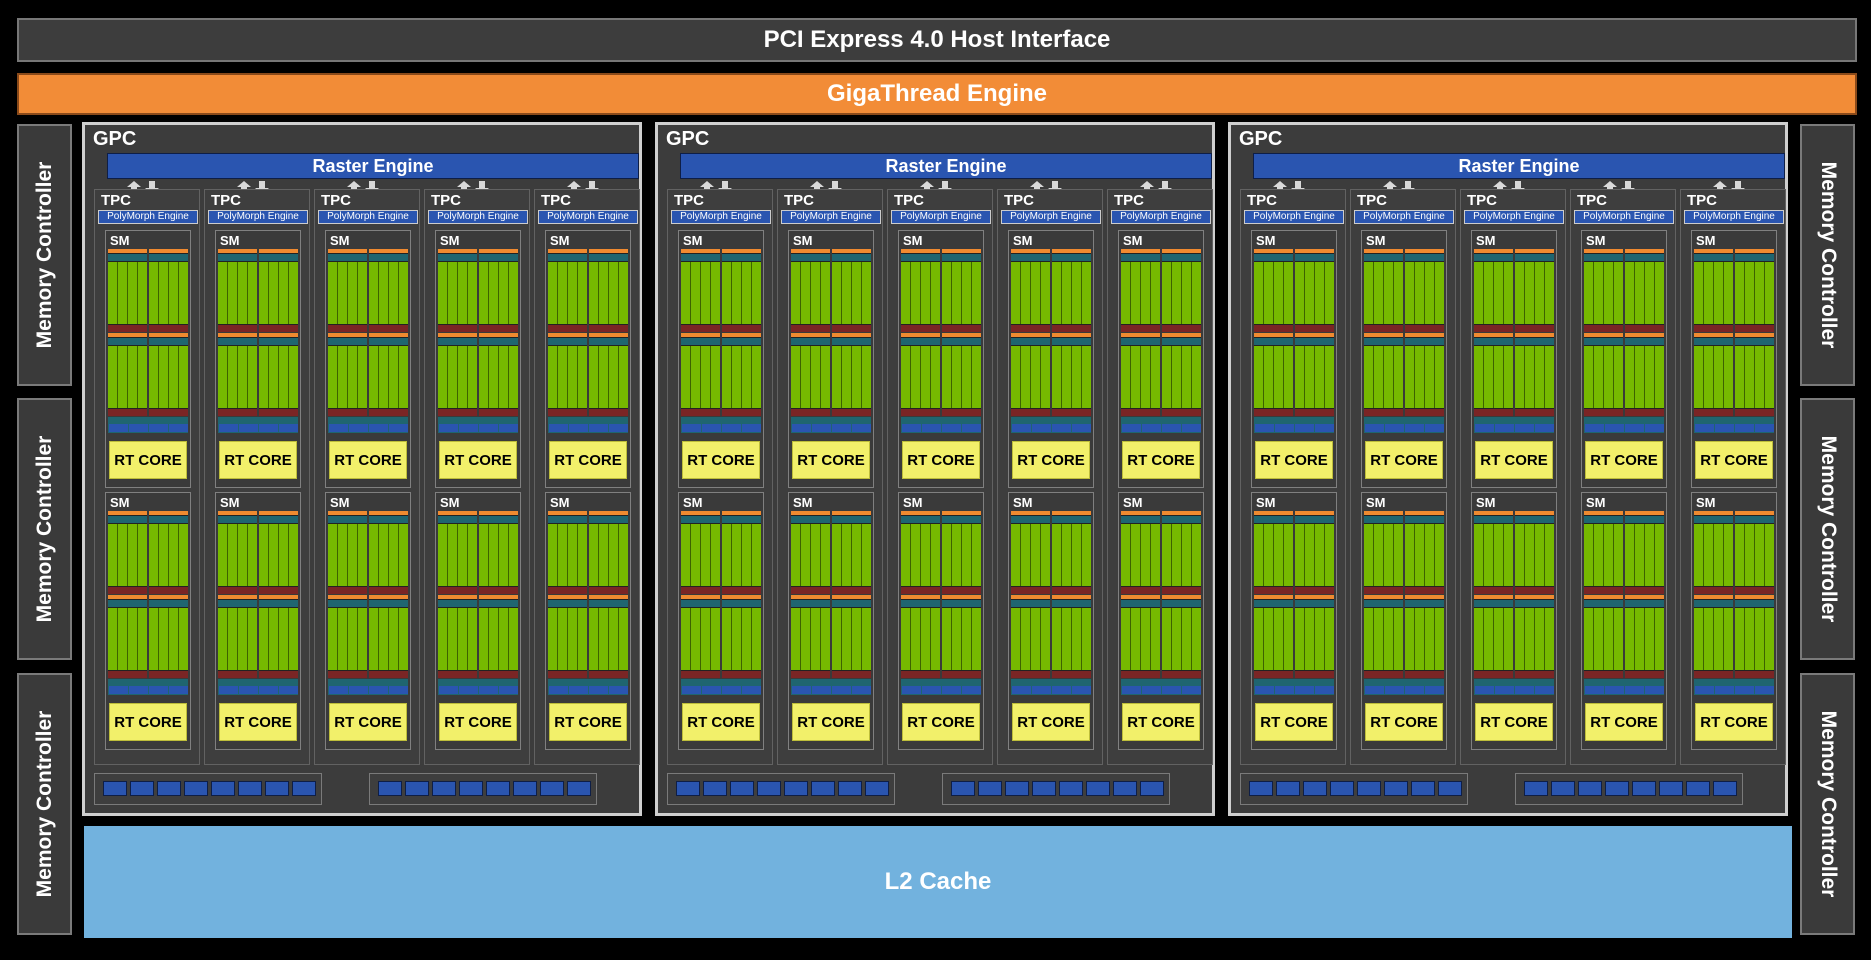 The width and height of the screenshot is (1871, 960). What do you see at coordinates (478, 359) in the screenshot?
I see `sm: SM RT CORE` at bounding box center [478, 359].